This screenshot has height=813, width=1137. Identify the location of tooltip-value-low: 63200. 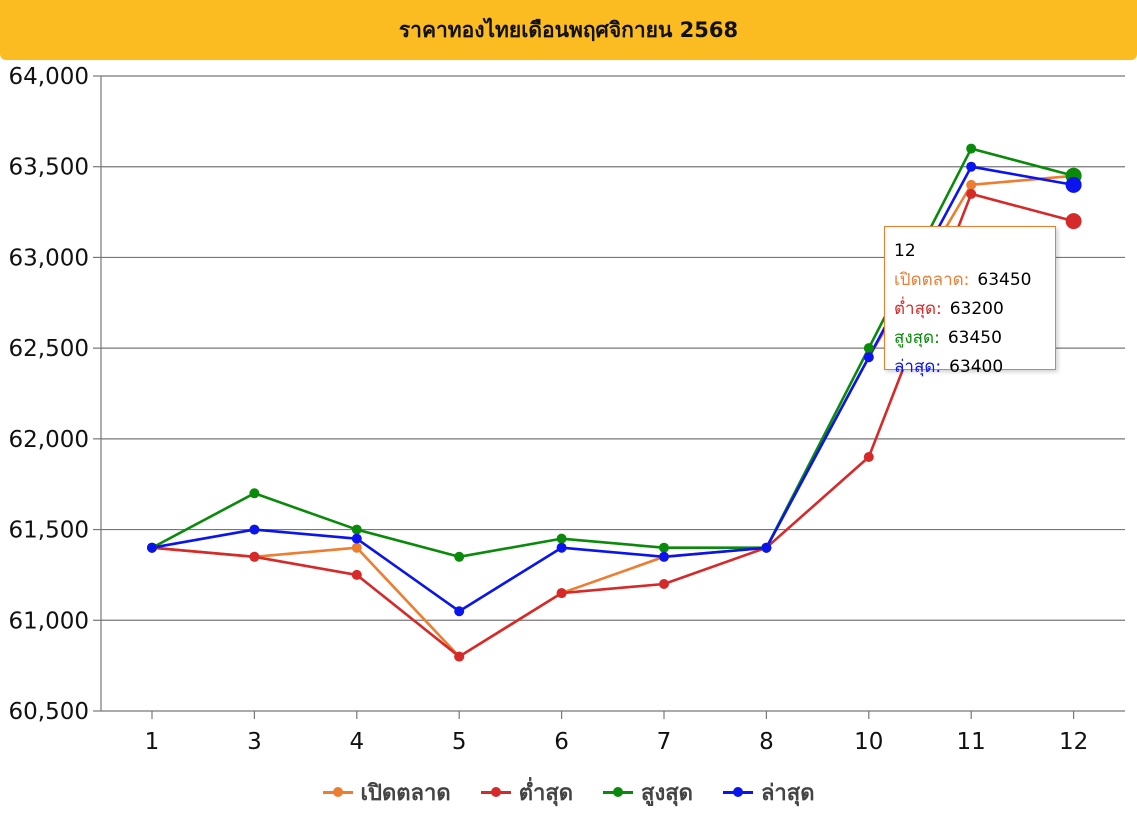
(976, 309).